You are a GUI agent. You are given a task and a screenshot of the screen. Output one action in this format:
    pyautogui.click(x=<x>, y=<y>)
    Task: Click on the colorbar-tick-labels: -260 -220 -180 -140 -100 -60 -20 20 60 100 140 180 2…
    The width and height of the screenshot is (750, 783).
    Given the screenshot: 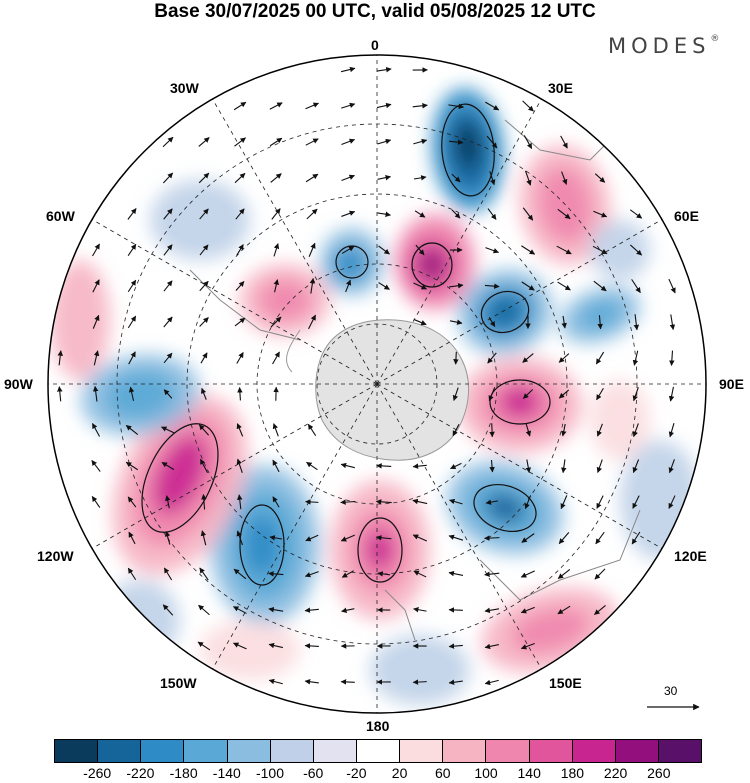 What is the action you would take?
    pyautogui.click(x=375, y=774)
    